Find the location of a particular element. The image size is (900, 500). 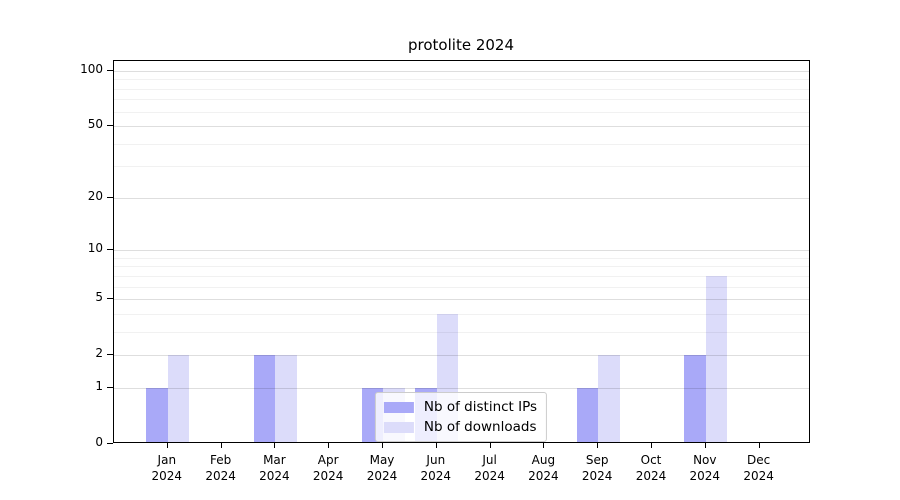

legend-row-downloads: Nb of downloads is located at coordinates (460, 427).